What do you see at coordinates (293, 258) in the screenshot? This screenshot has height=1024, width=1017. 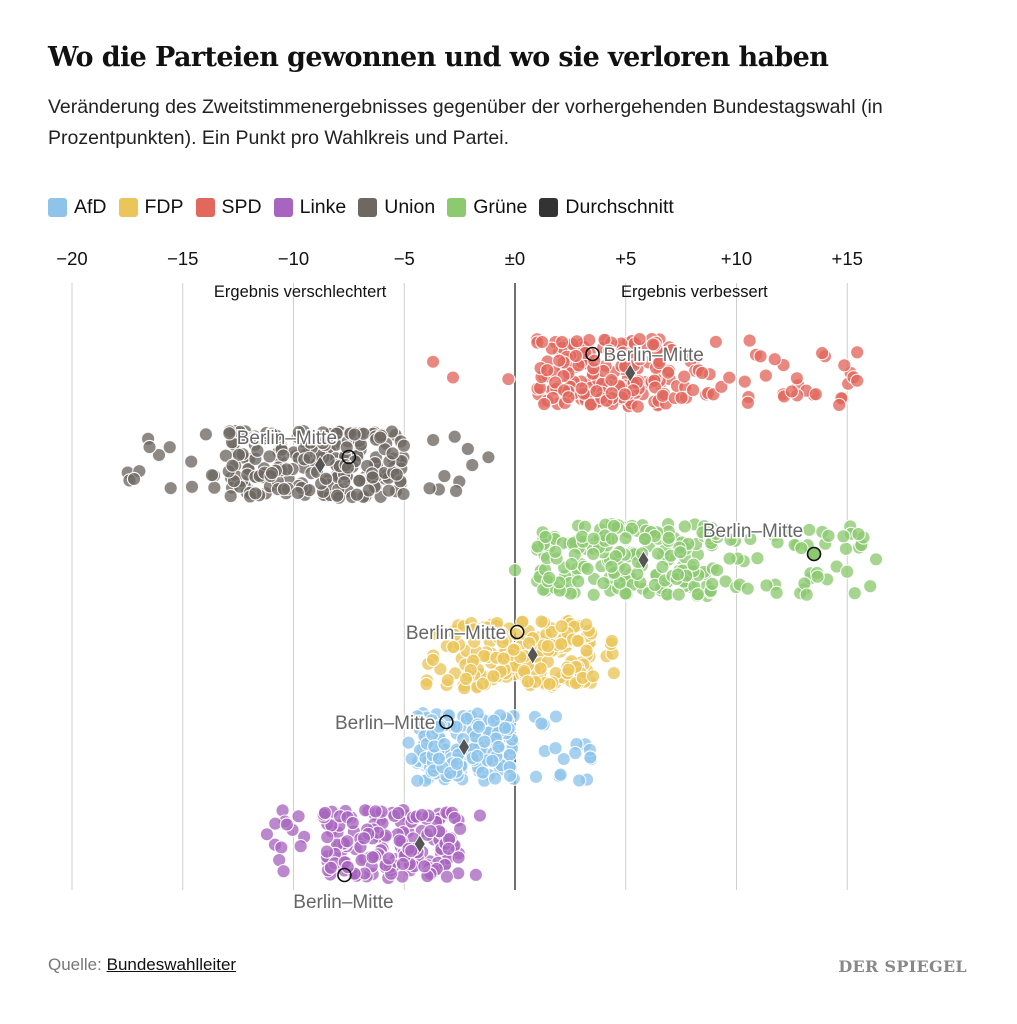 I see `x-tick-label: −10` at bounding box center [293, 258].